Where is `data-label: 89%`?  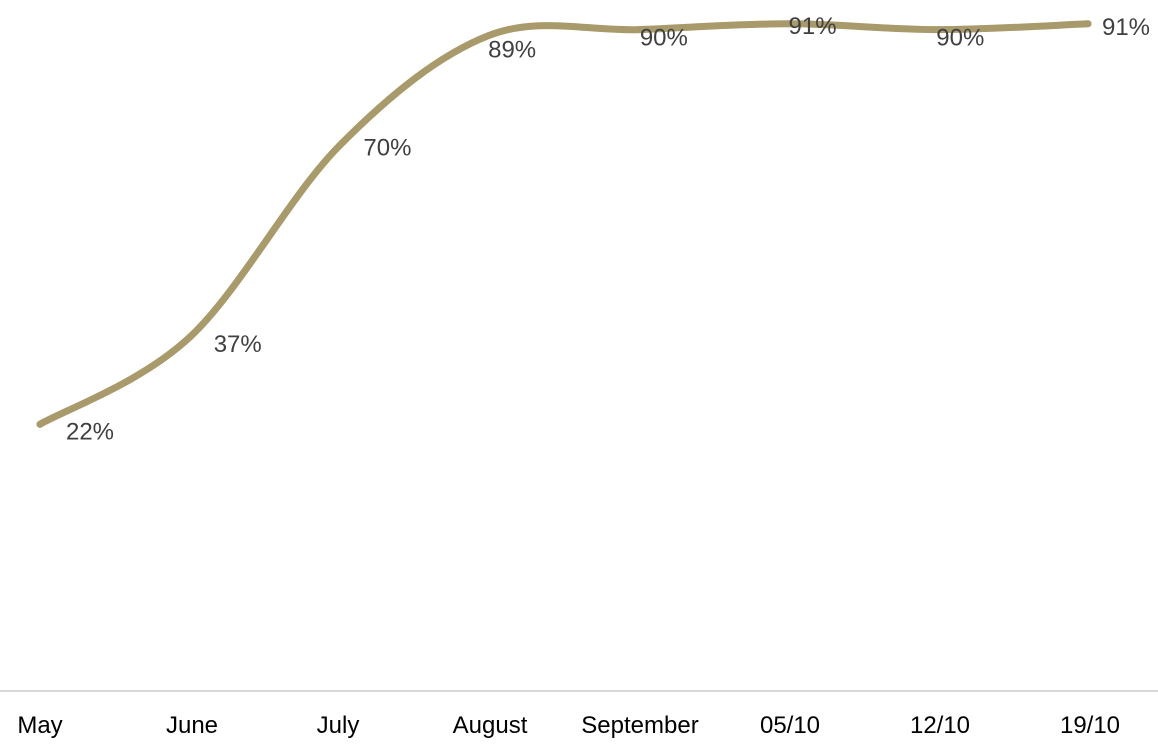
data-label: 89% is located at coordinates (512, 49).